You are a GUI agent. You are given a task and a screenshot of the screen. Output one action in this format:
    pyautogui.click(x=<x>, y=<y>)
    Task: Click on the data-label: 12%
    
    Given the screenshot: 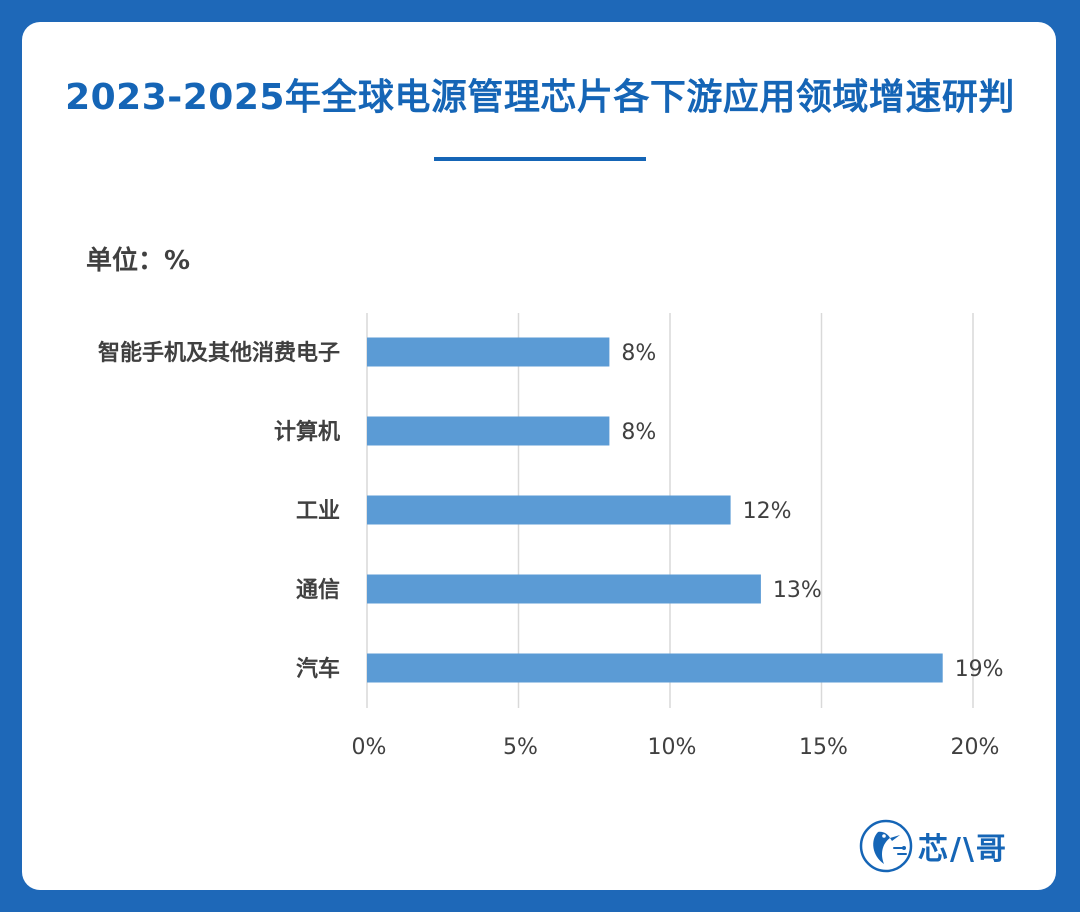 What is the action you would take?
    pyautogui.click(x=767, y=511)
    